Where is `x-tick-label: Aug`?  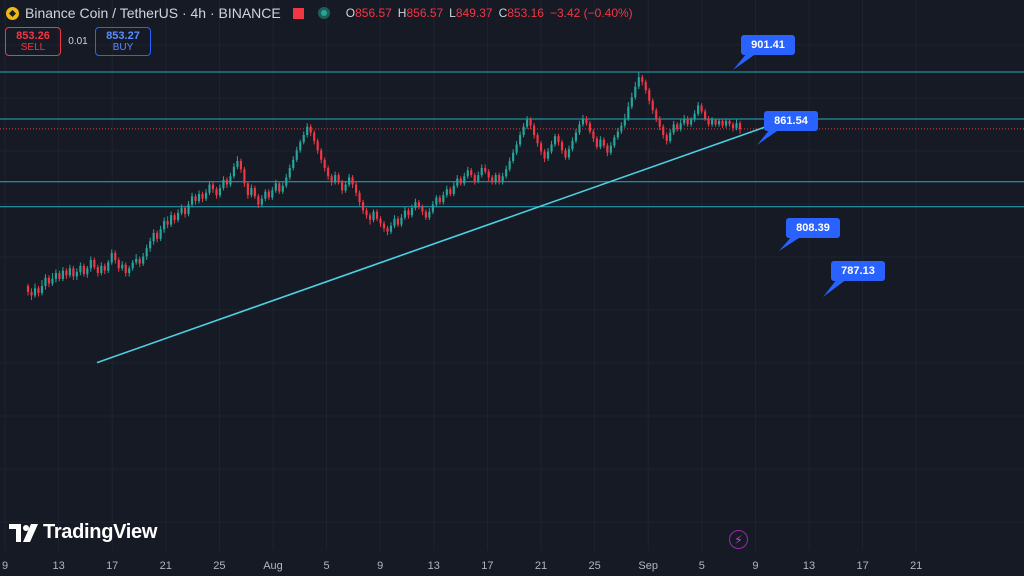 x-tick-label: Aug is located at coordinates (273, 566).